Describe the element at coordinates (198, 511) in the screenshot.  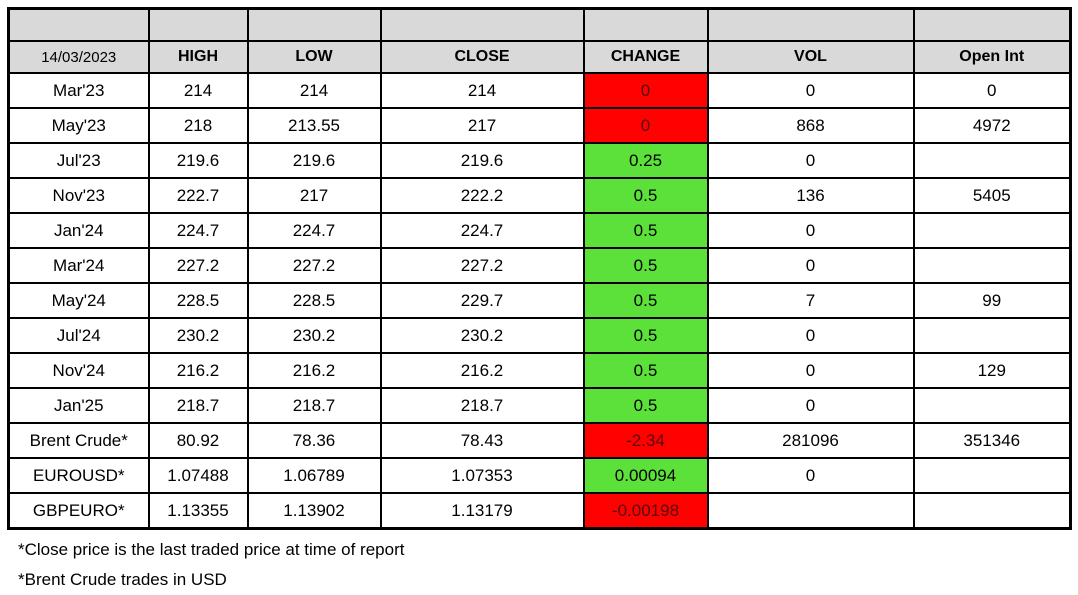
I see `high-cell: 1.13355` at that location.